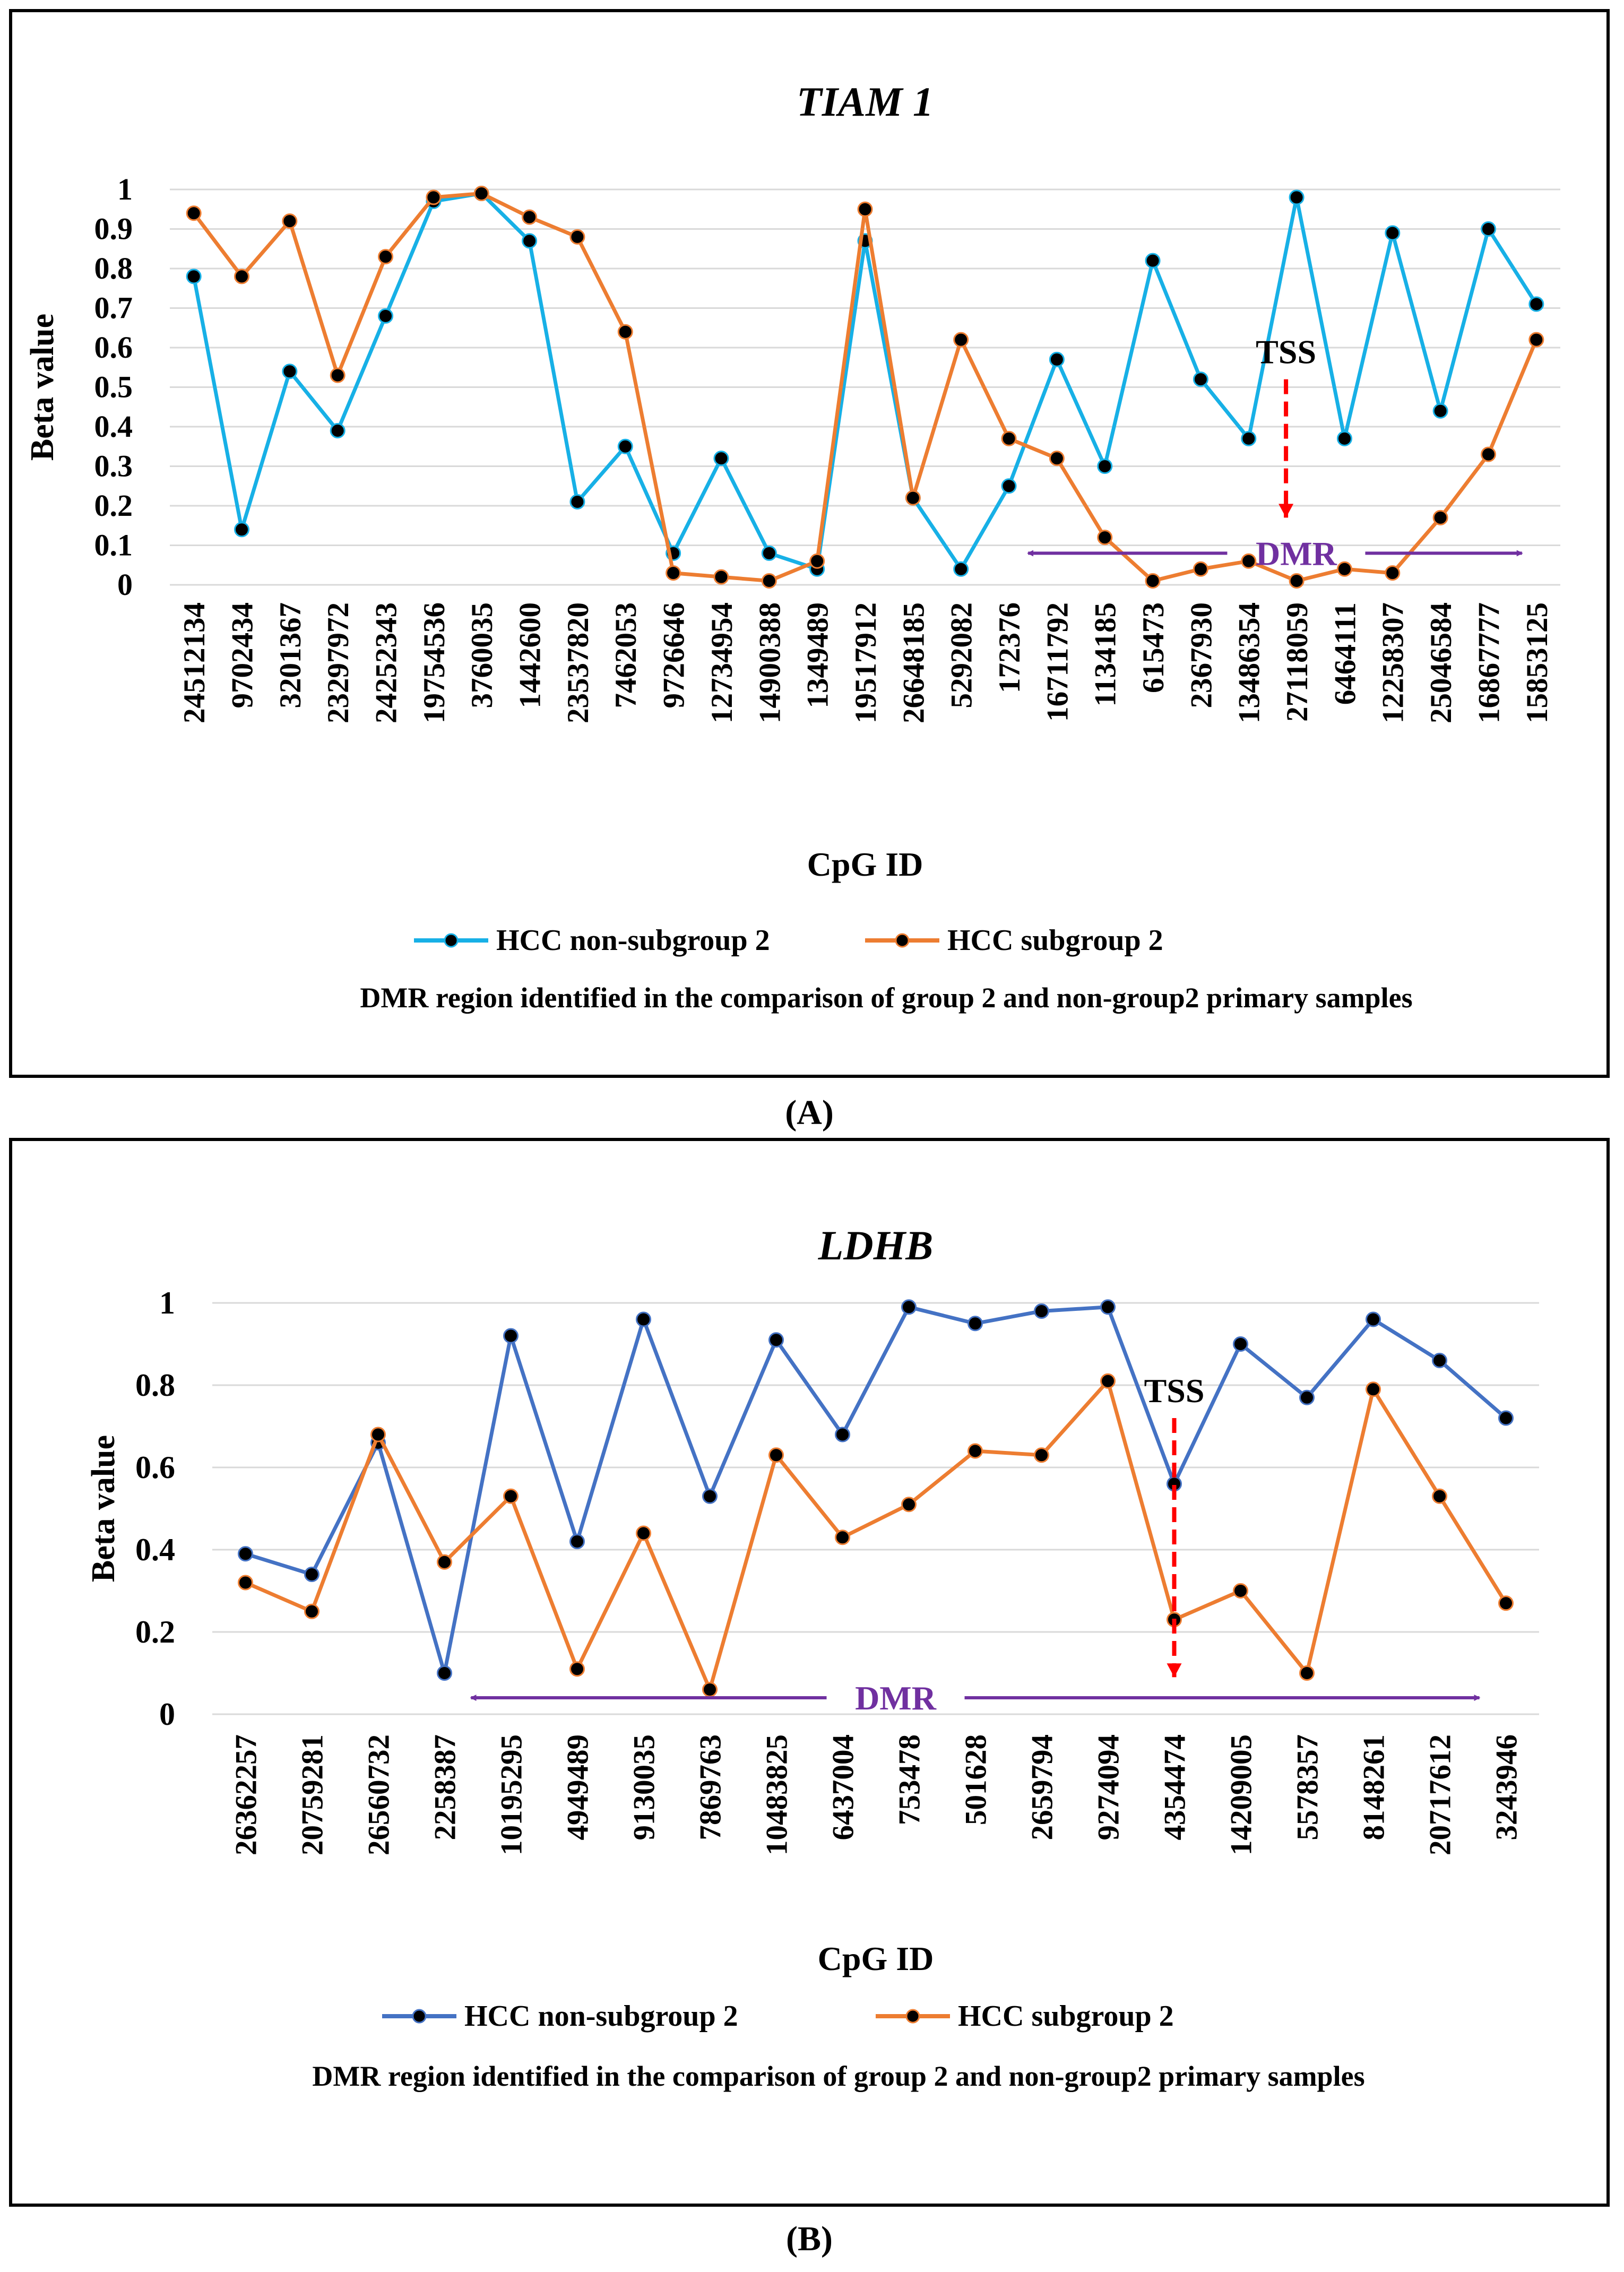 This screenshot has width=1624, height=2272. Describe the element at coordinates (1296, 553) in the screenshot. I see `dmr-label: DMR` at that location.